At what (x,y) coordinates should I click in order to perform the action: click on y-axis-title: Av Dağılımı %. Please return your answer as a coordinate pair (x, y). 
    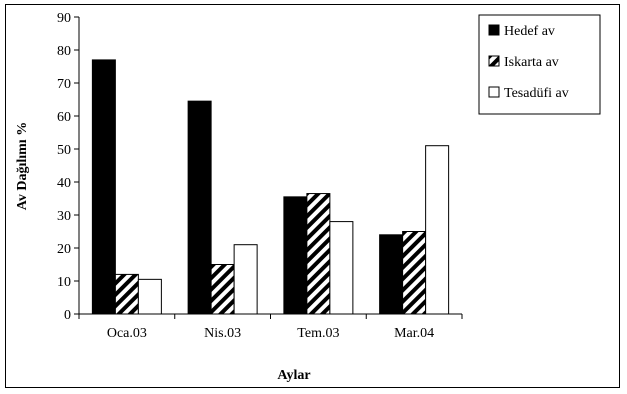
    Looking at the image, I should click on (22, 166).